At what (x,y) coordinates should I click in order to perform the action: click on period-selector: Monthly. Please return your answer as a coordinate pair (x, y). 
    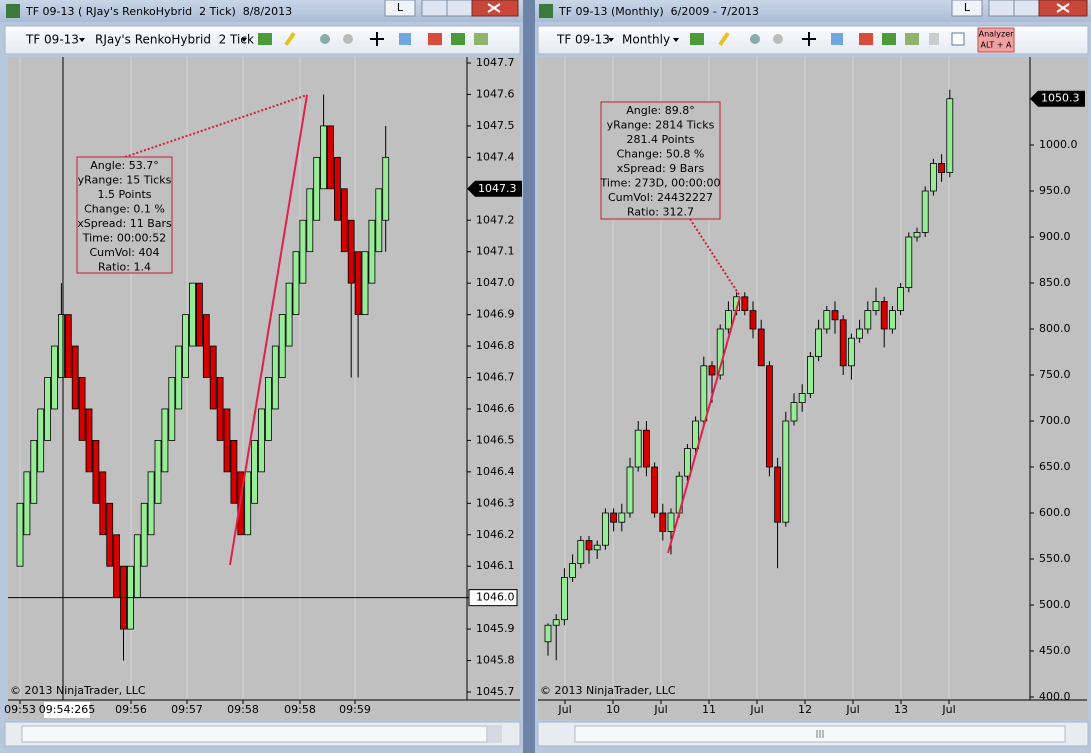
    Looking at the image, I should click on (646, 40).